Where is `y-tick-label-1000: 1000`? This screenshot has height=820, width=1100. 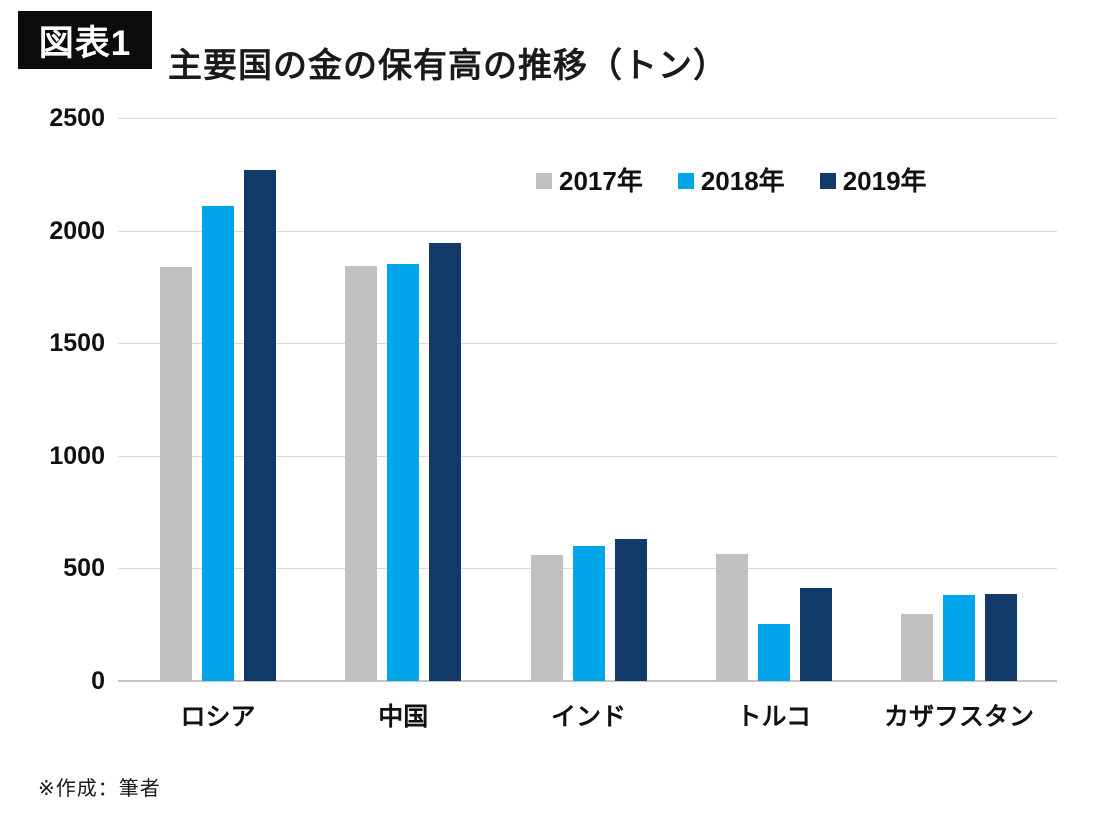 y-tick-label-1000: 1000 is located at coordinates (77, 455).